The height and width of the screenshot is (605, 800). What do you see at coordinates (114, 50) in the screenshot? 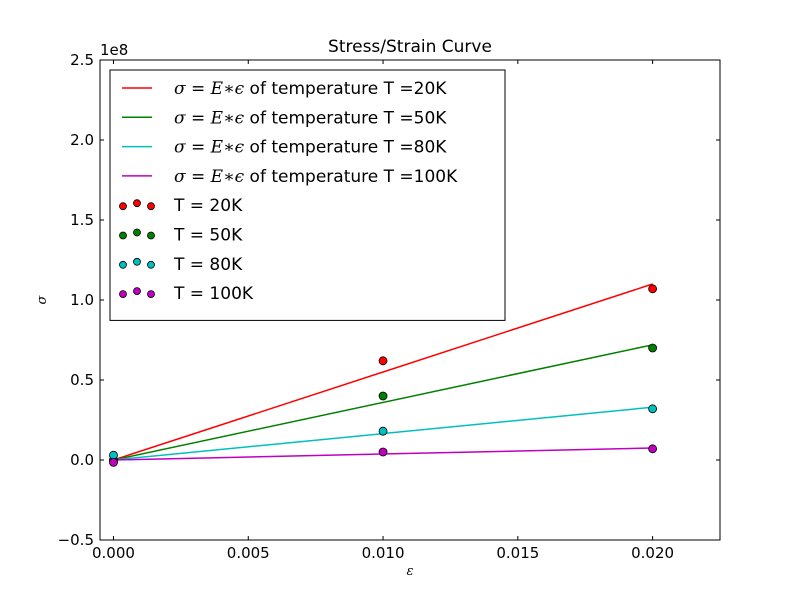
I see `y-offset-label: 1e8` at bounding box center [114, 50].